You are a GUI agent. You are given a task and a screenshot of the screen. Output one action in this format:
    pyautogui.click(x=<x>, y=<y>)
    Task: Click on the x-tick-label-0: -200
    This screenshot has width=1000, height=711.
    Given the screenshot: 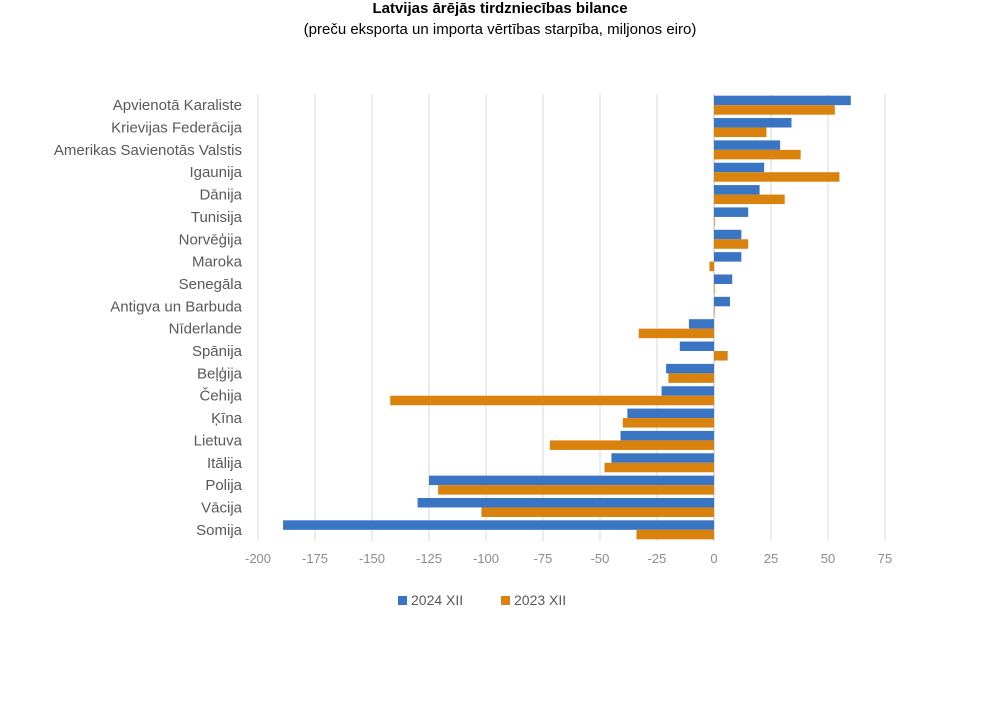 What is the action you would take?
    pyautogui.click(x=258, y=558)
    